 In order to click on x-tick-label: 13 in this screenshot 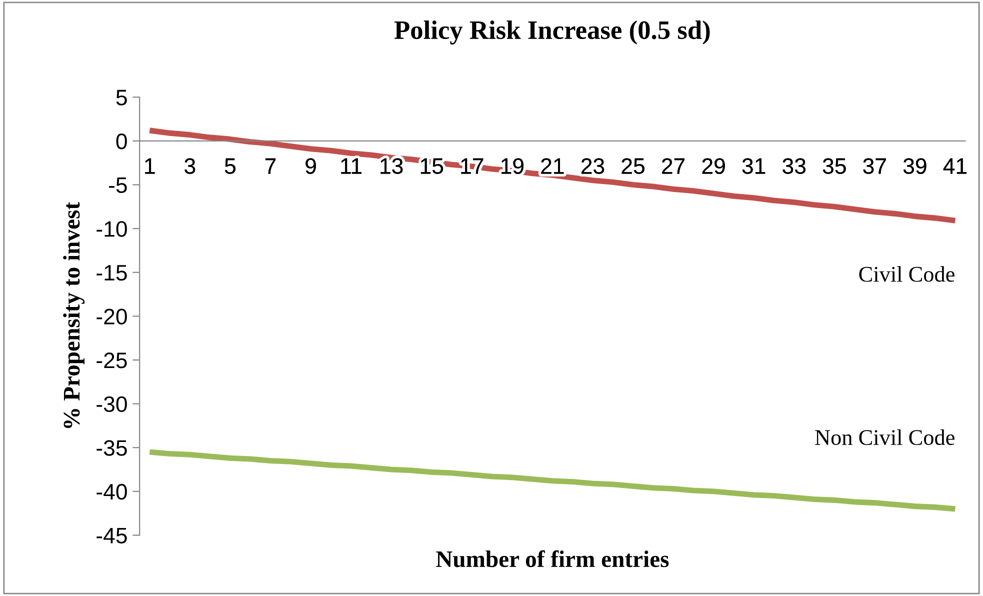, I will do `click(391, 166)`.